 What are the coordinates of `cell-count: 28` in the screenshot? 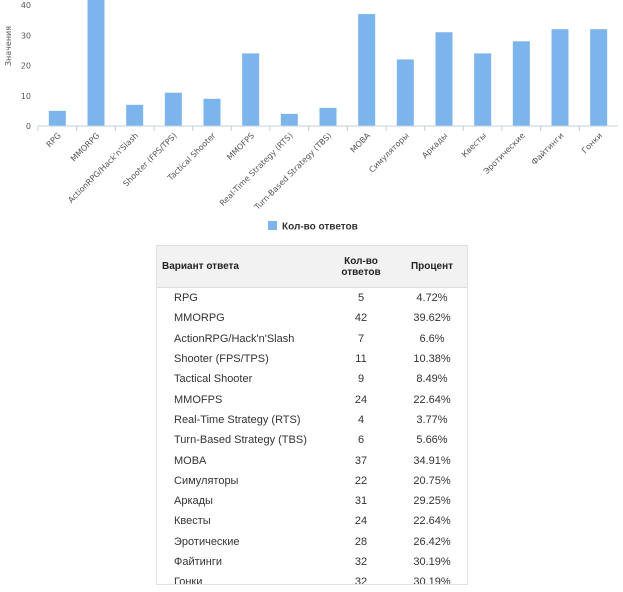 It's located at (361, 542).